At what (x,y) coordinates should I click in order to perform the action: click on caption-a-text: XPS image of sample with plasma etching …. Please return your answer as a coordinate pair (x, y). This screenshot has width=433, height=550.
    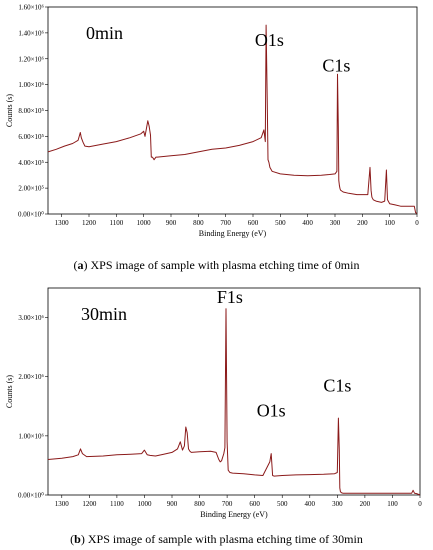
    Looking at the image, I should click on (223, 265).